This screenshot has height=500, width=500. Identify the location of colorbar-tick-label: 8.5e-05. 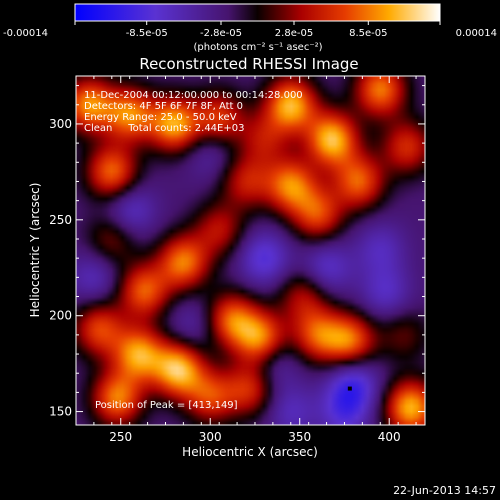
(368, 33).